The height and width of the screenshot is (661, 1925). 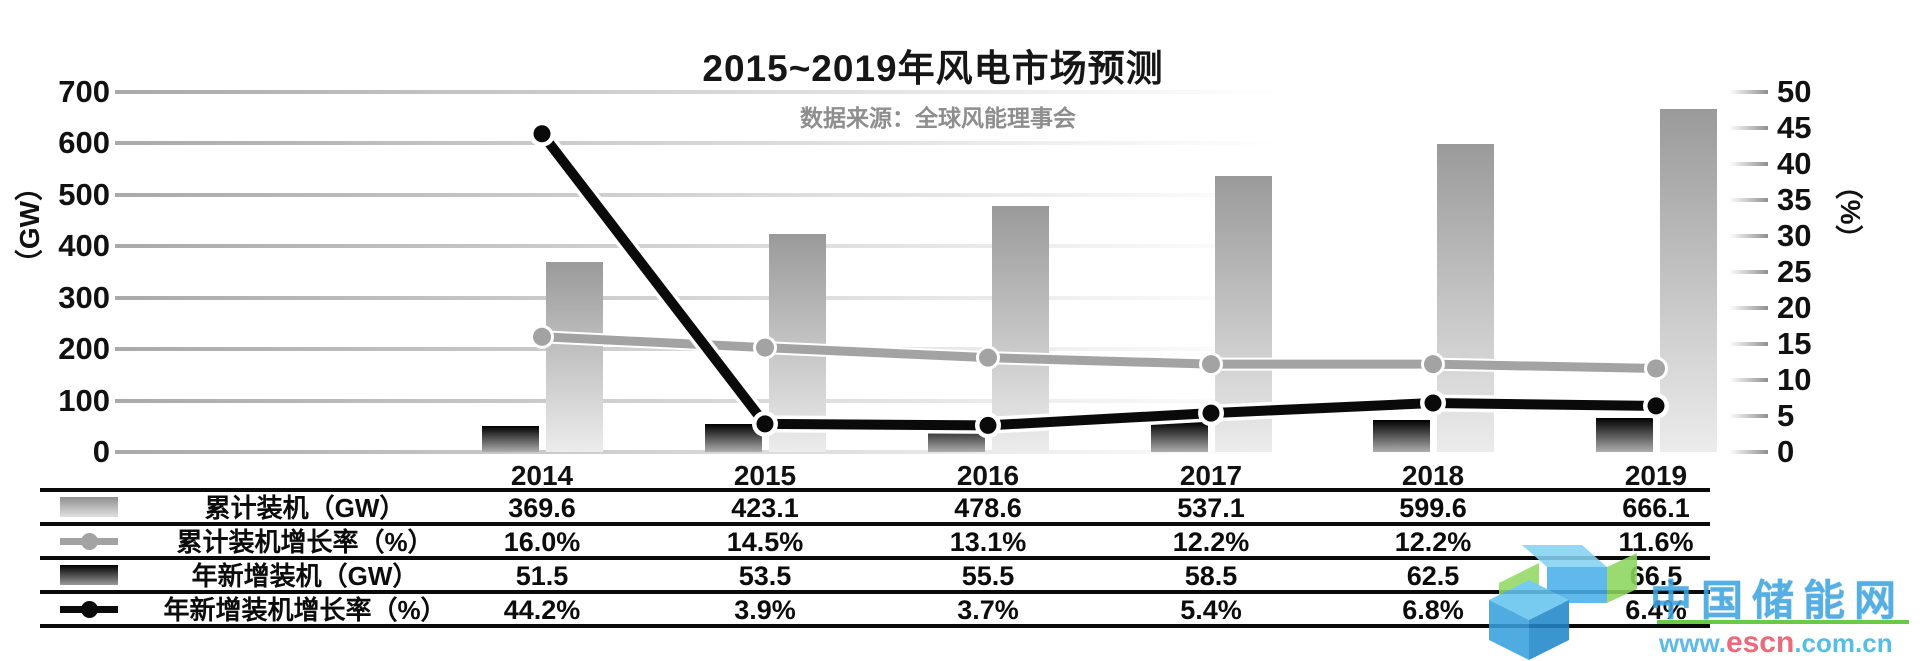 What do you see at coordinates (733, 438) in the screenshot?
I see `bar-new-2015` at bounding box center [733, 438].